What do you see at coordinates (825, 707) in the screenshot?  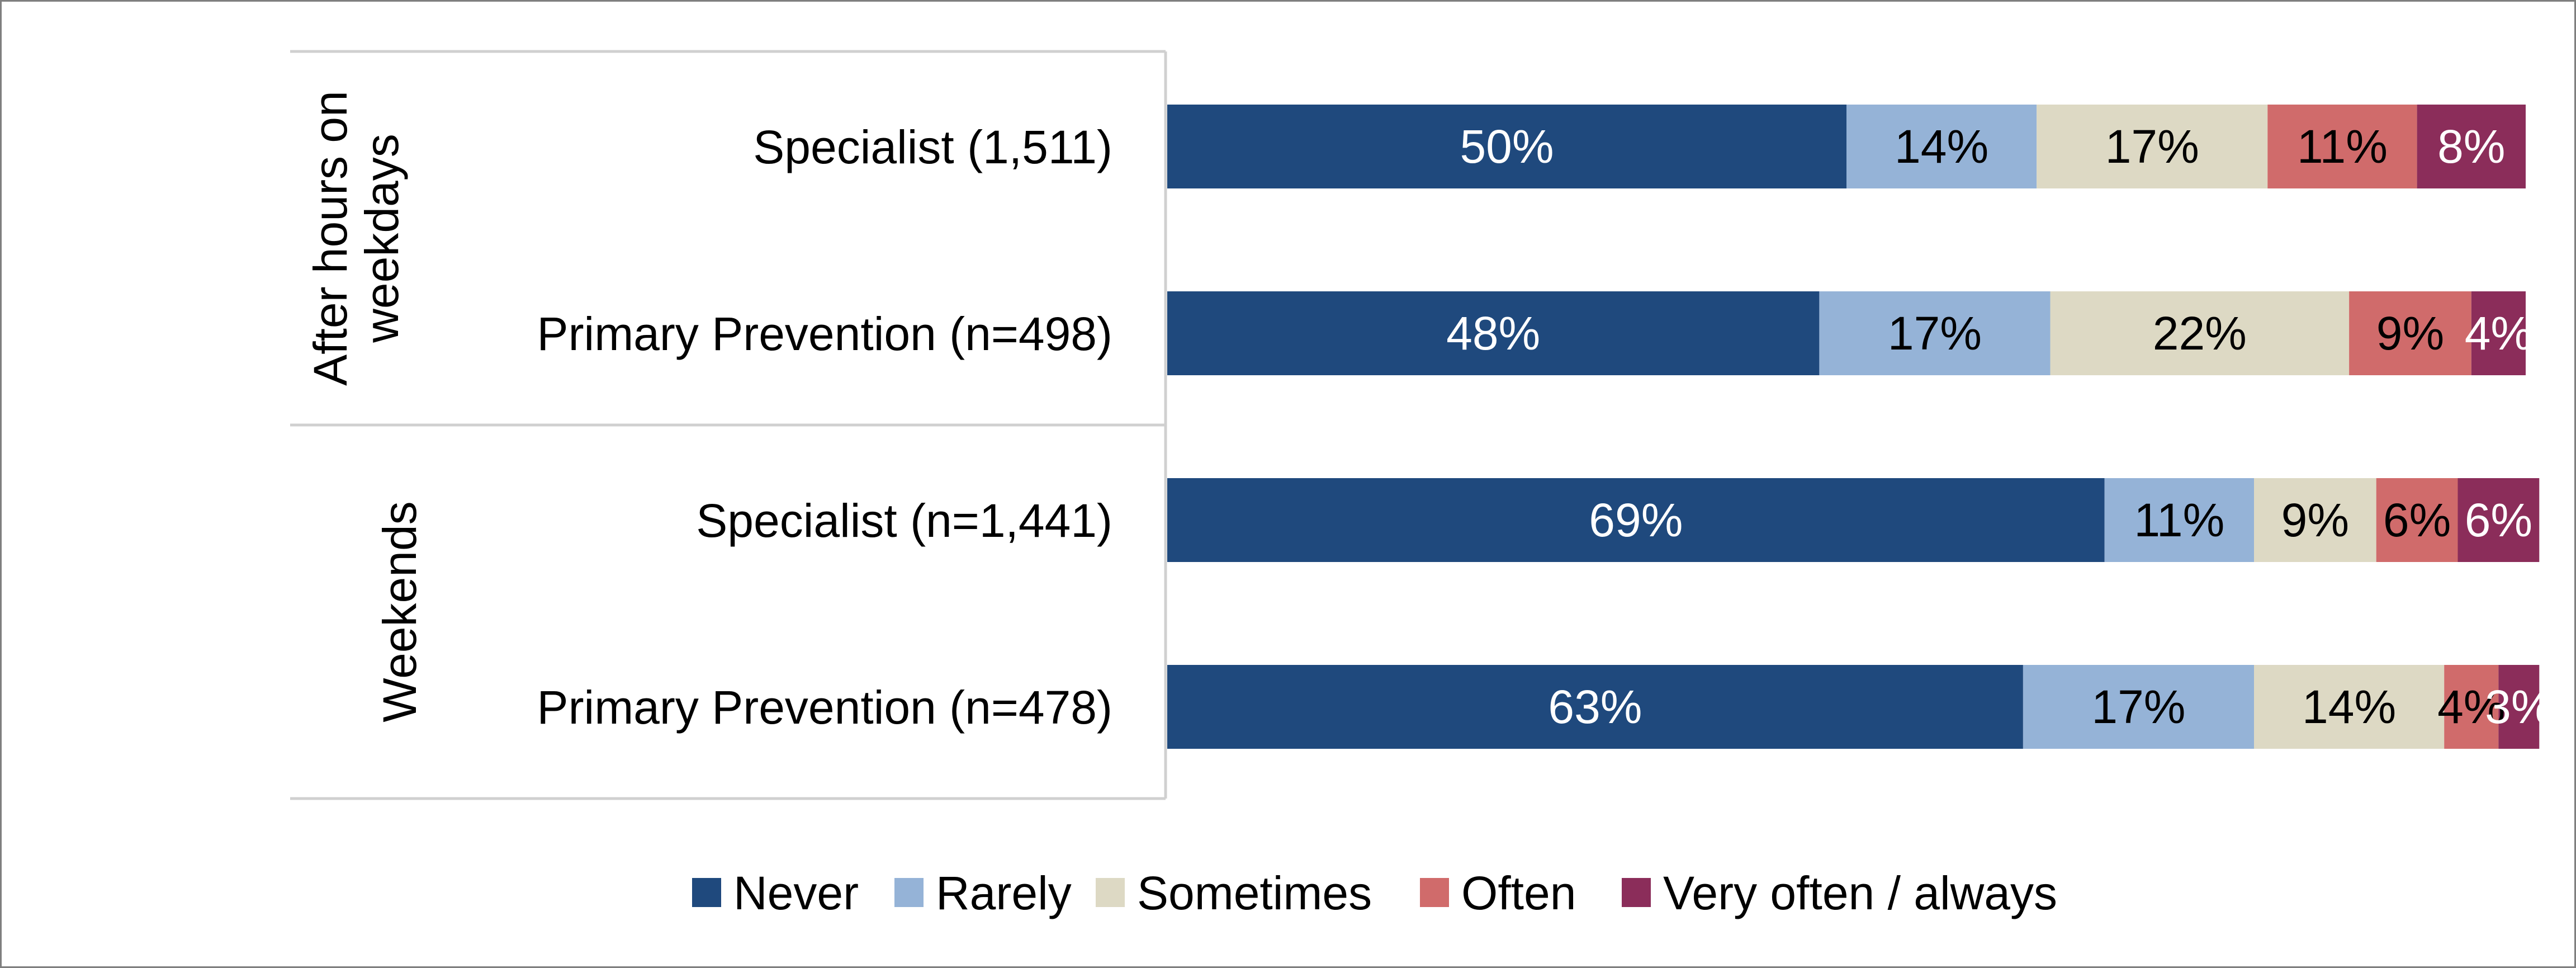 I see `category-label: Primary Prevention (n=478)` at bounding box center [825, 707].